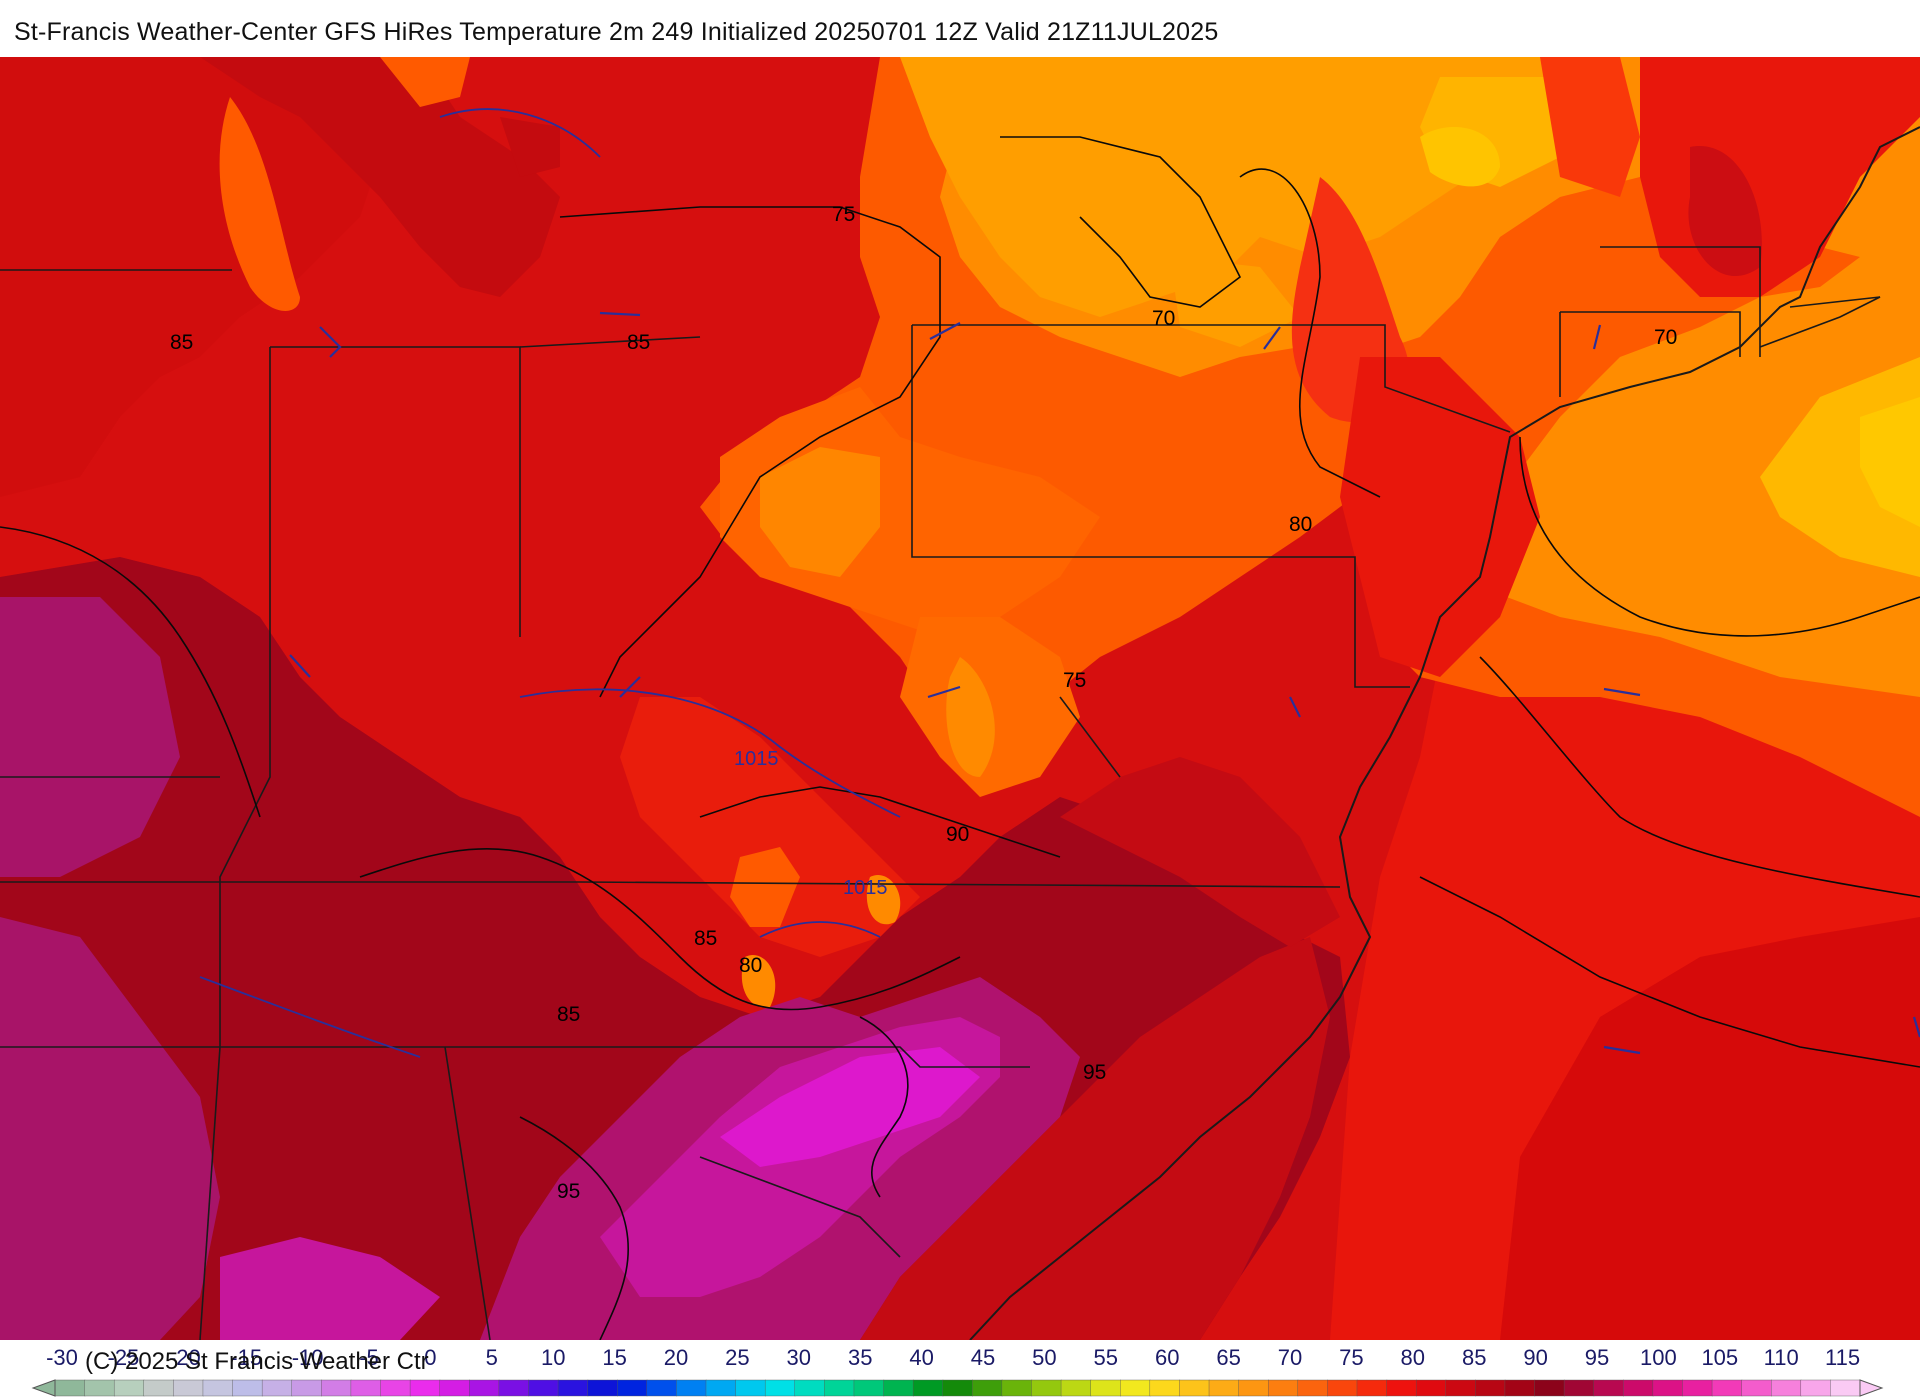 This screenshot has width=1920, height=1400. What do you see at coordinates (860, 1357) in the screenshot?
I see `colorbar-tick-label: 35` at bounding box center [860, 1357].